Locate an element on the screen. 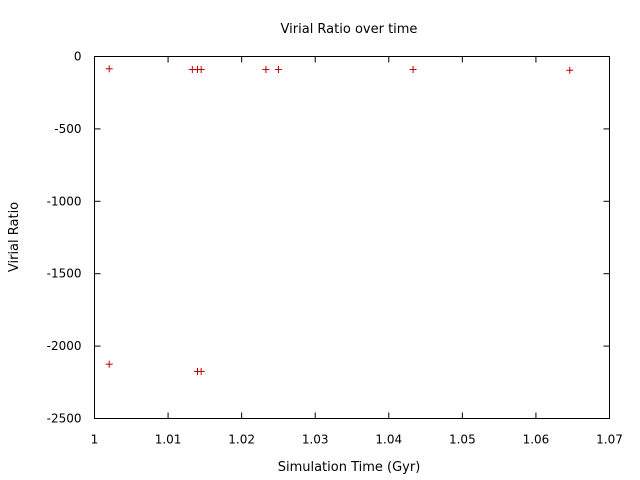  x-tick-label: 1.05 is located at coordinates (462, 440).